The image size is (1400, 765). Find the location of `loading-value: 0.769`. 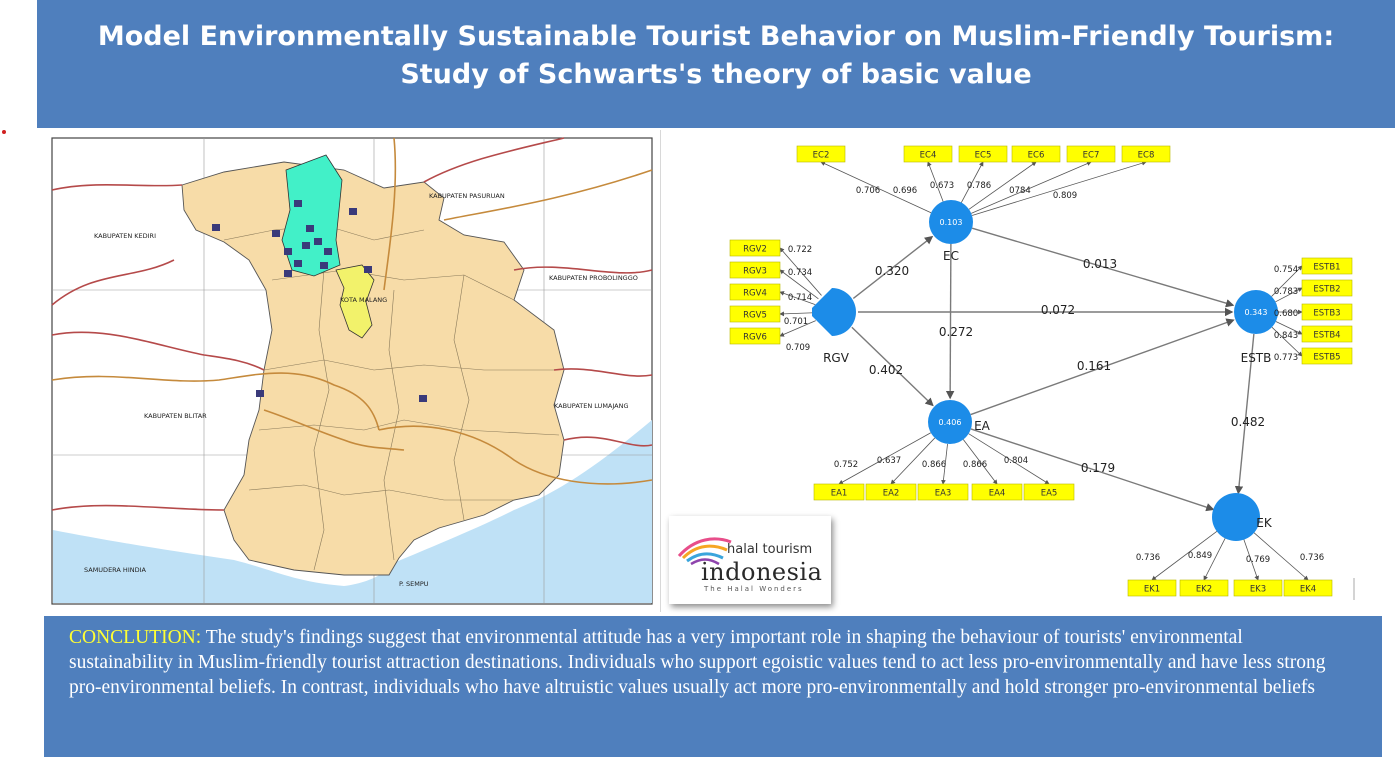

loading-value: 0.769 is located at coordinates (1258, 560).